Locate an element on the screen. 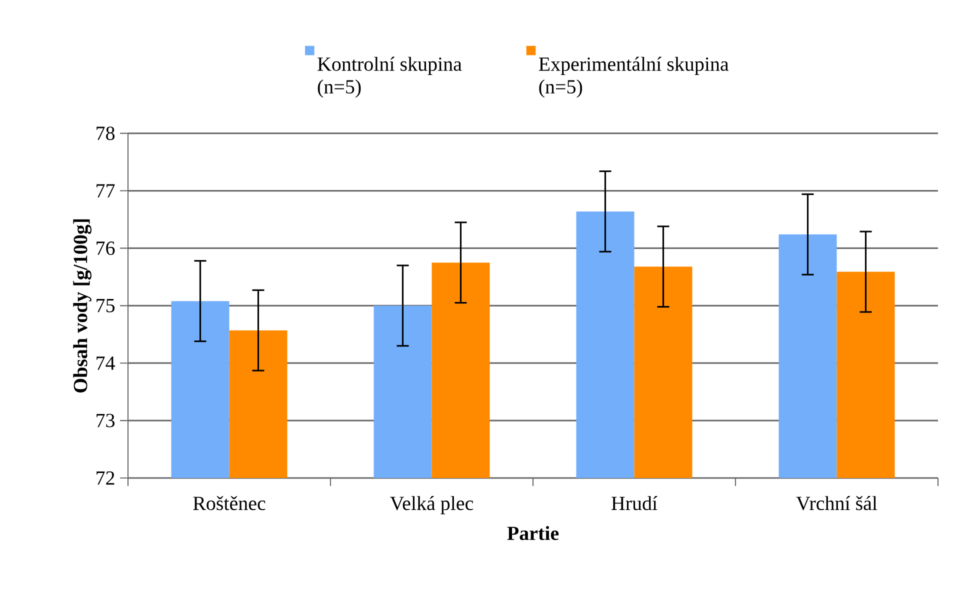  x-tick-label: Roštěnec is located at coordinates (229, 503).